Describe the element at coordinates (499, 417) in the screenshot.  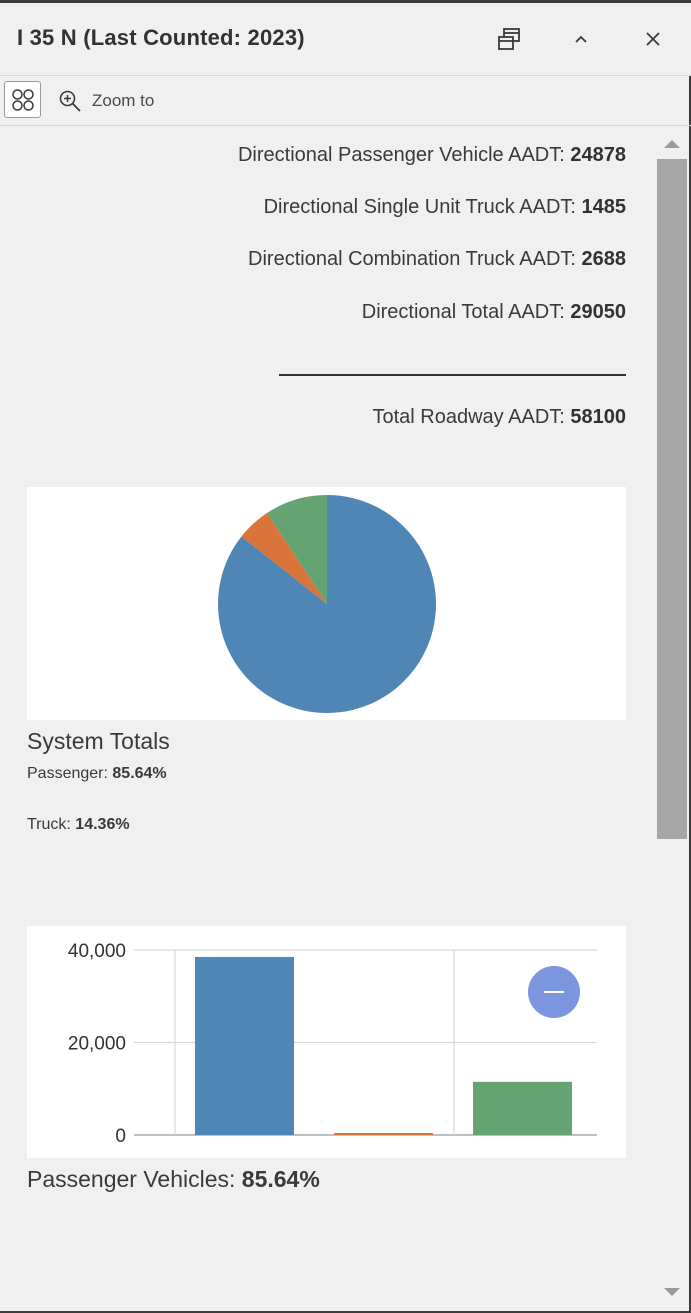
I see `stat-total-roadway-aadt: Total Roadway AADT: 58100` at that location.